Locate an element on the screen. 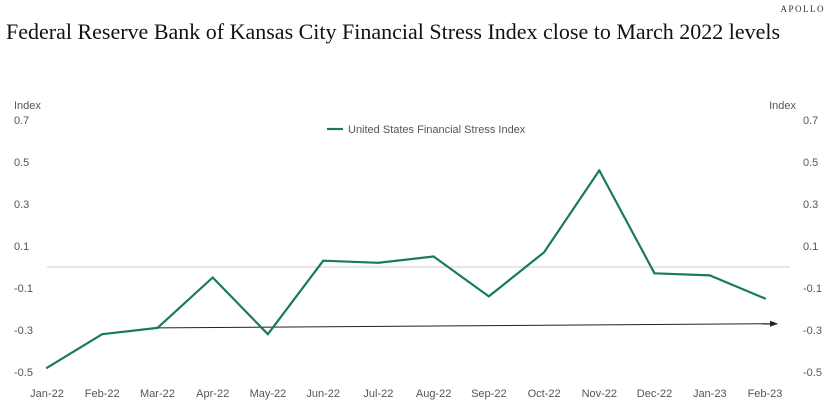  x-tick-label: Oct-22 is located at coordinates (544, 394).